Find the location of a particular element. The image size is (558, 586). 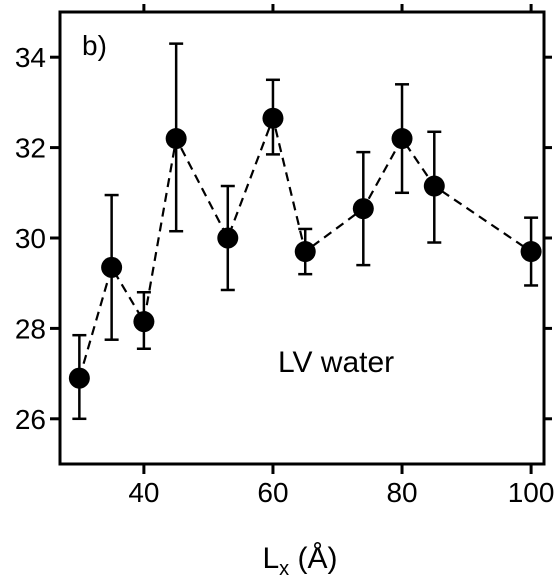

y-tick-label-28: 28 is located at coordinates (30, 328).